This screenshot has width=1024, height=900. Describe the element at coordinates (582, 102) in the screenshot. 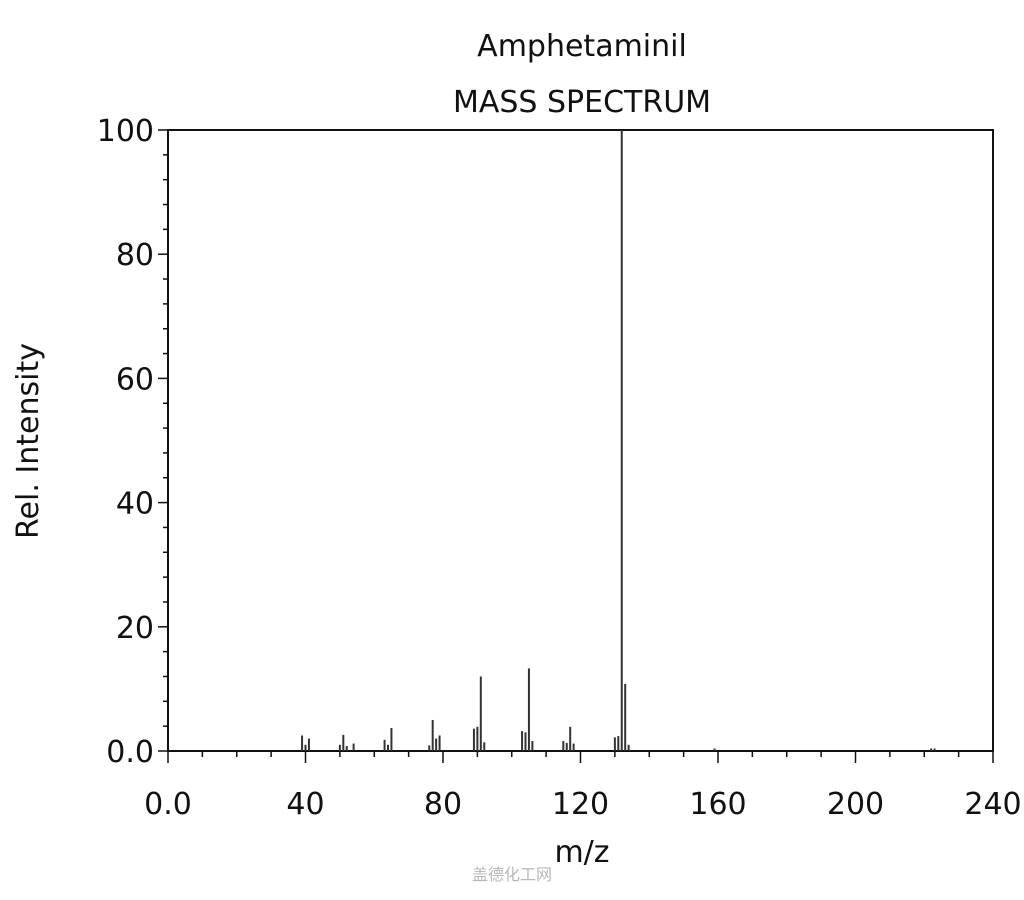

I see `chart-subtitle: MASS SPECTRUM` at that location.